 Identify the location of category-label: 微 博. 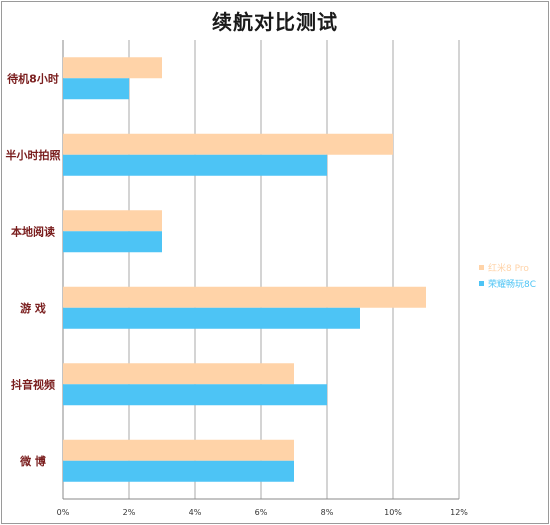
(32, 461).